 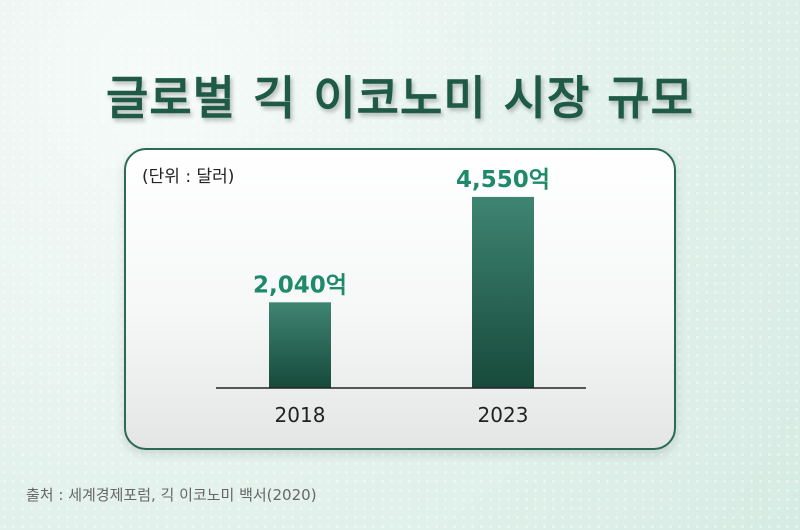 What do you see at coordinates (300, 285) in the screenshot?
I see `value-label-2018: 2,040억` at bounding box center [300, 285].